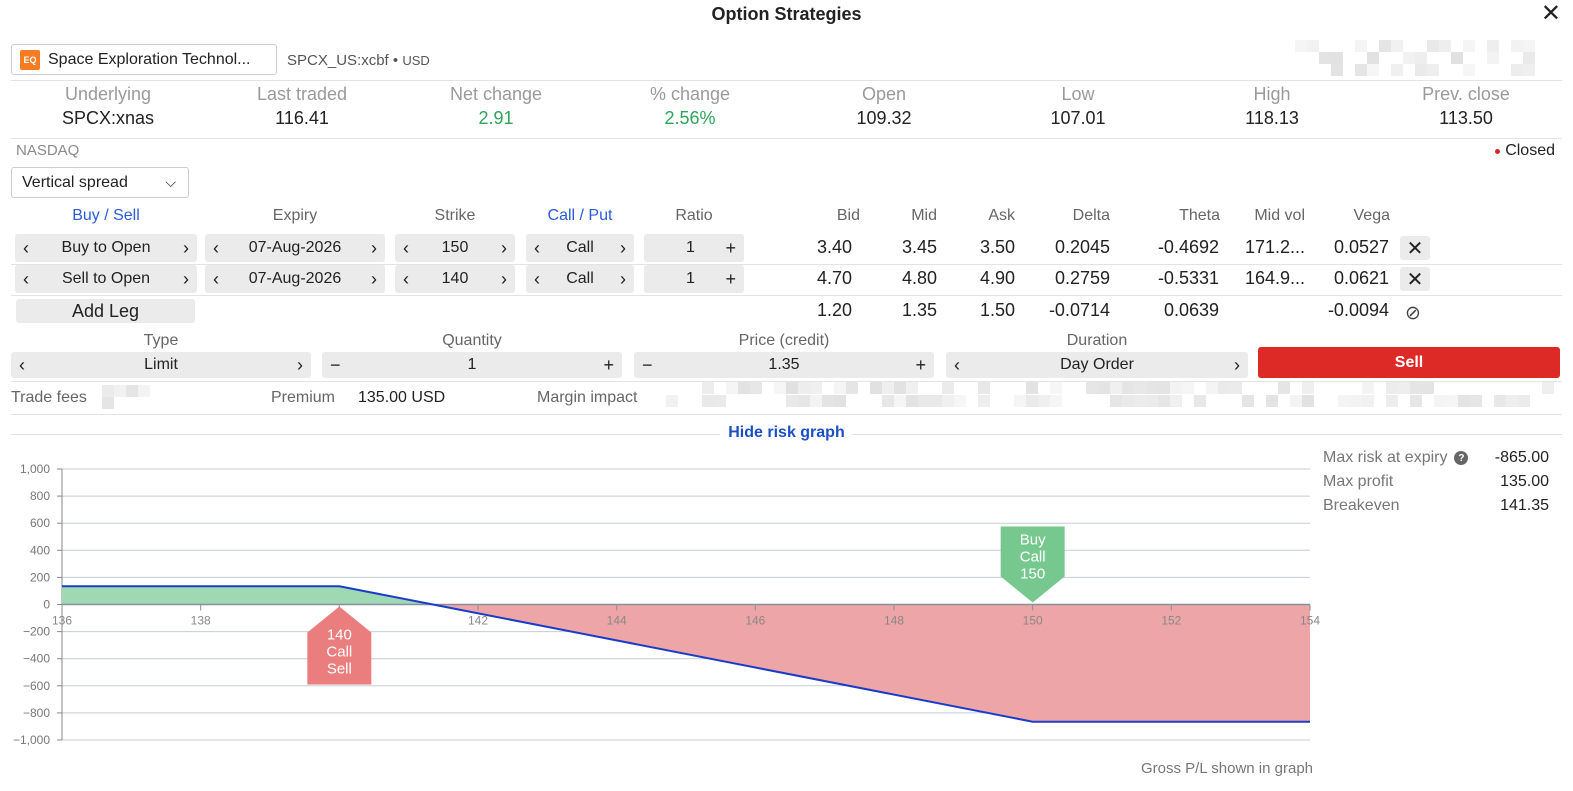 The image size is (1573, 791). Describe the element at coordinates (919, 278) in the screenshot. I see `mid-value: 4.80` at that location.